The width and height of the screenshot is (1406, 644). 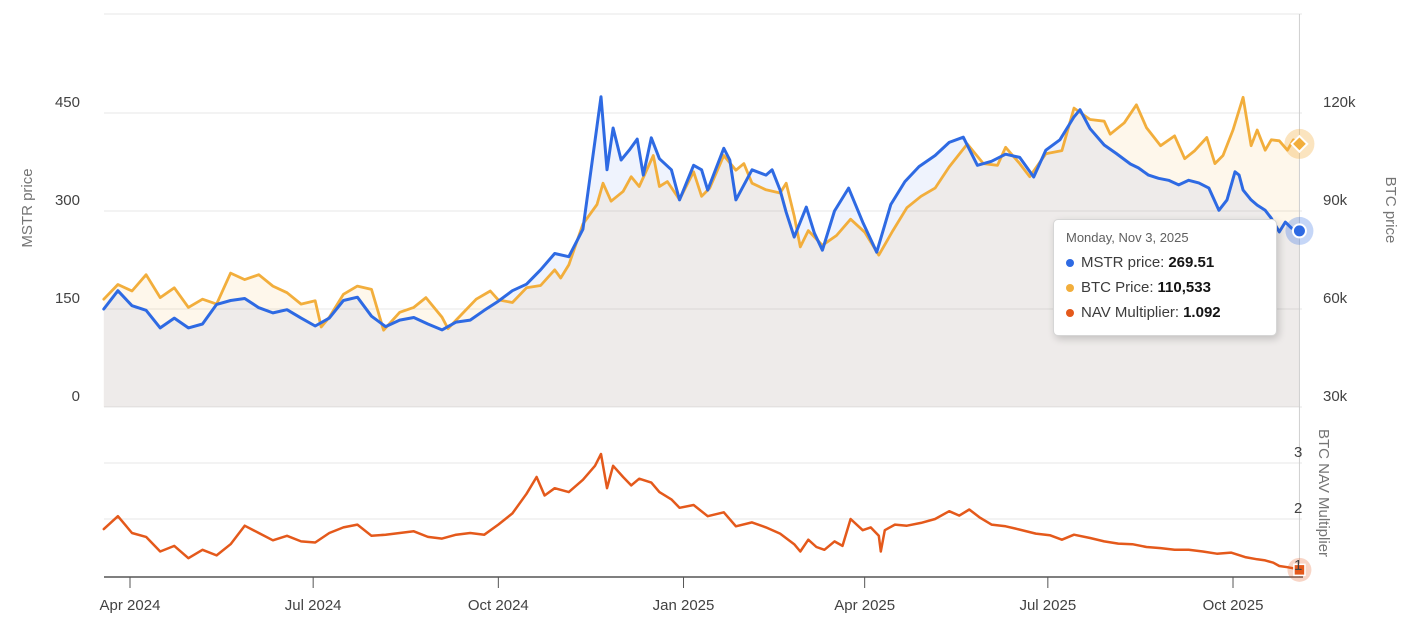 I want to click on tooltip-mstr-value: 269.51, so click(x=1191, y=262).